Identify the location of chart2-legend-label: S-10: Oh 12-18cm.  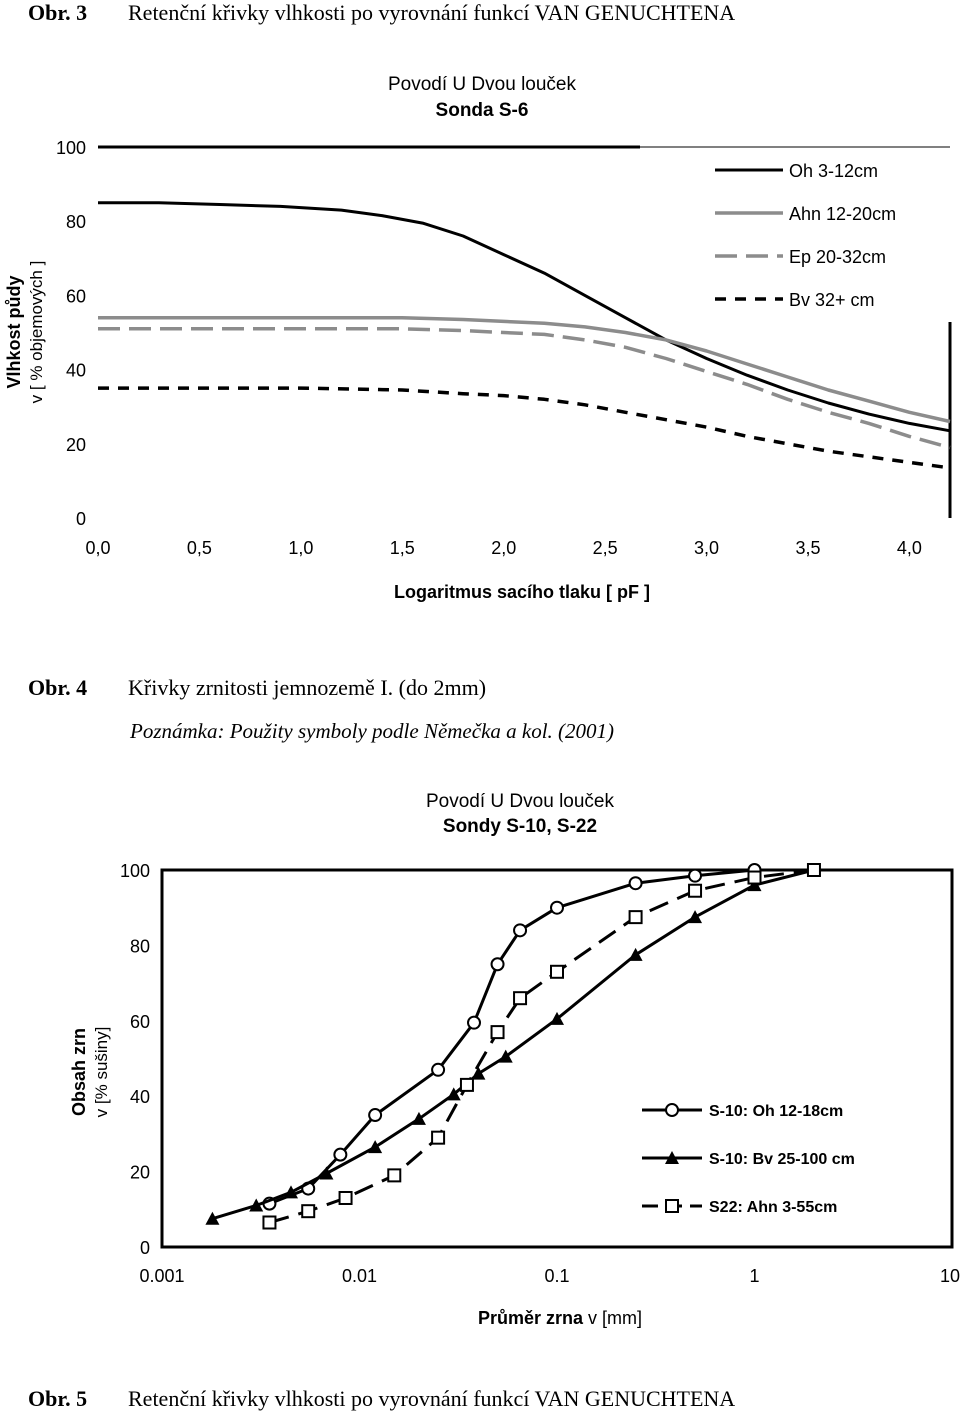
(776, 1111).